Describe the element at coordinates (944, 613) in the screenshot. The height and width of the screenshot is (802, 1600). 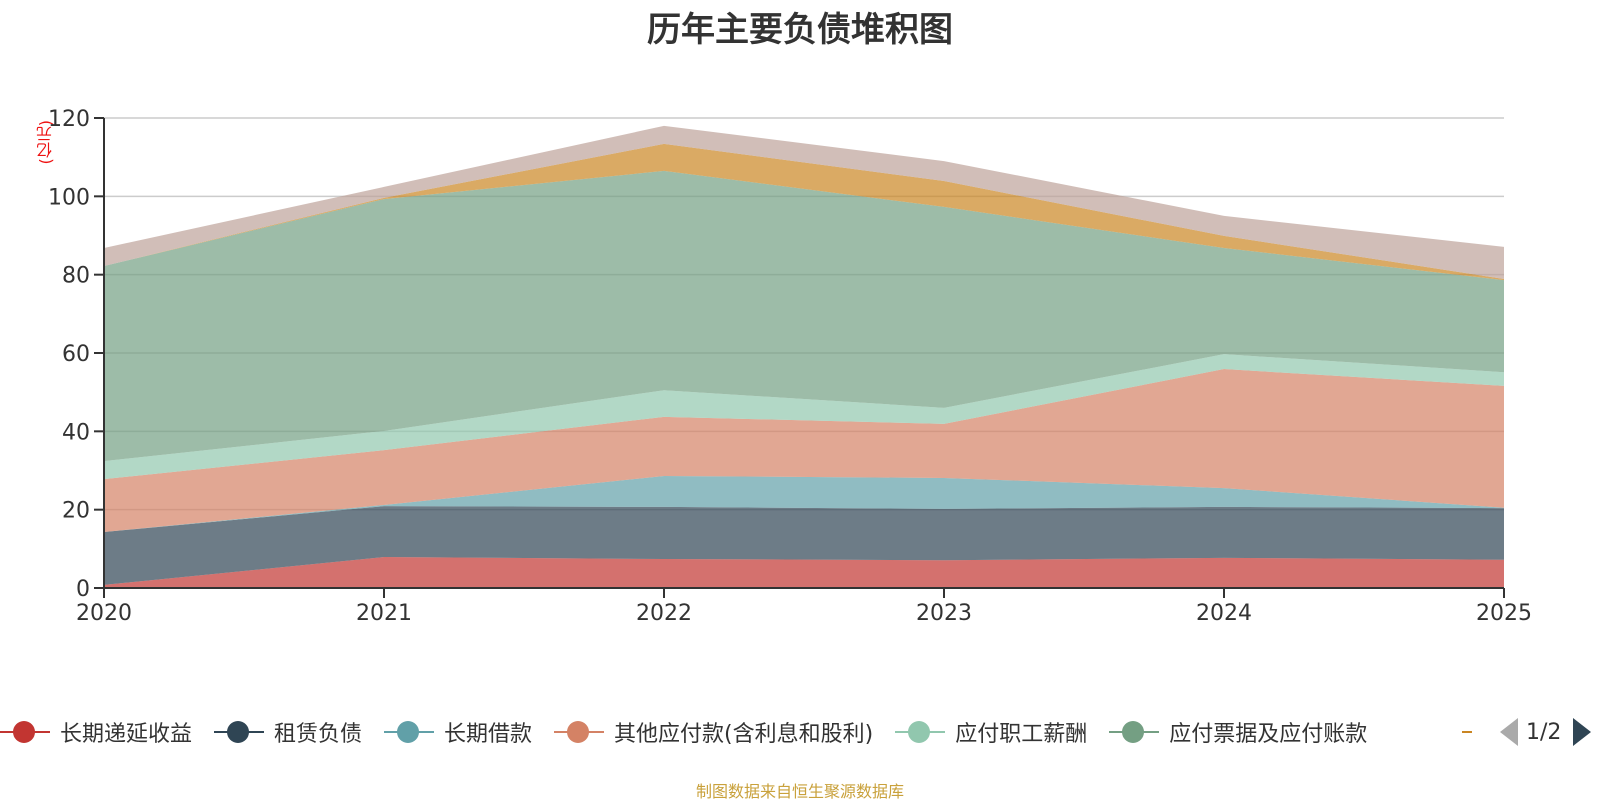
I see `x-tick-label: 2023` at that location.